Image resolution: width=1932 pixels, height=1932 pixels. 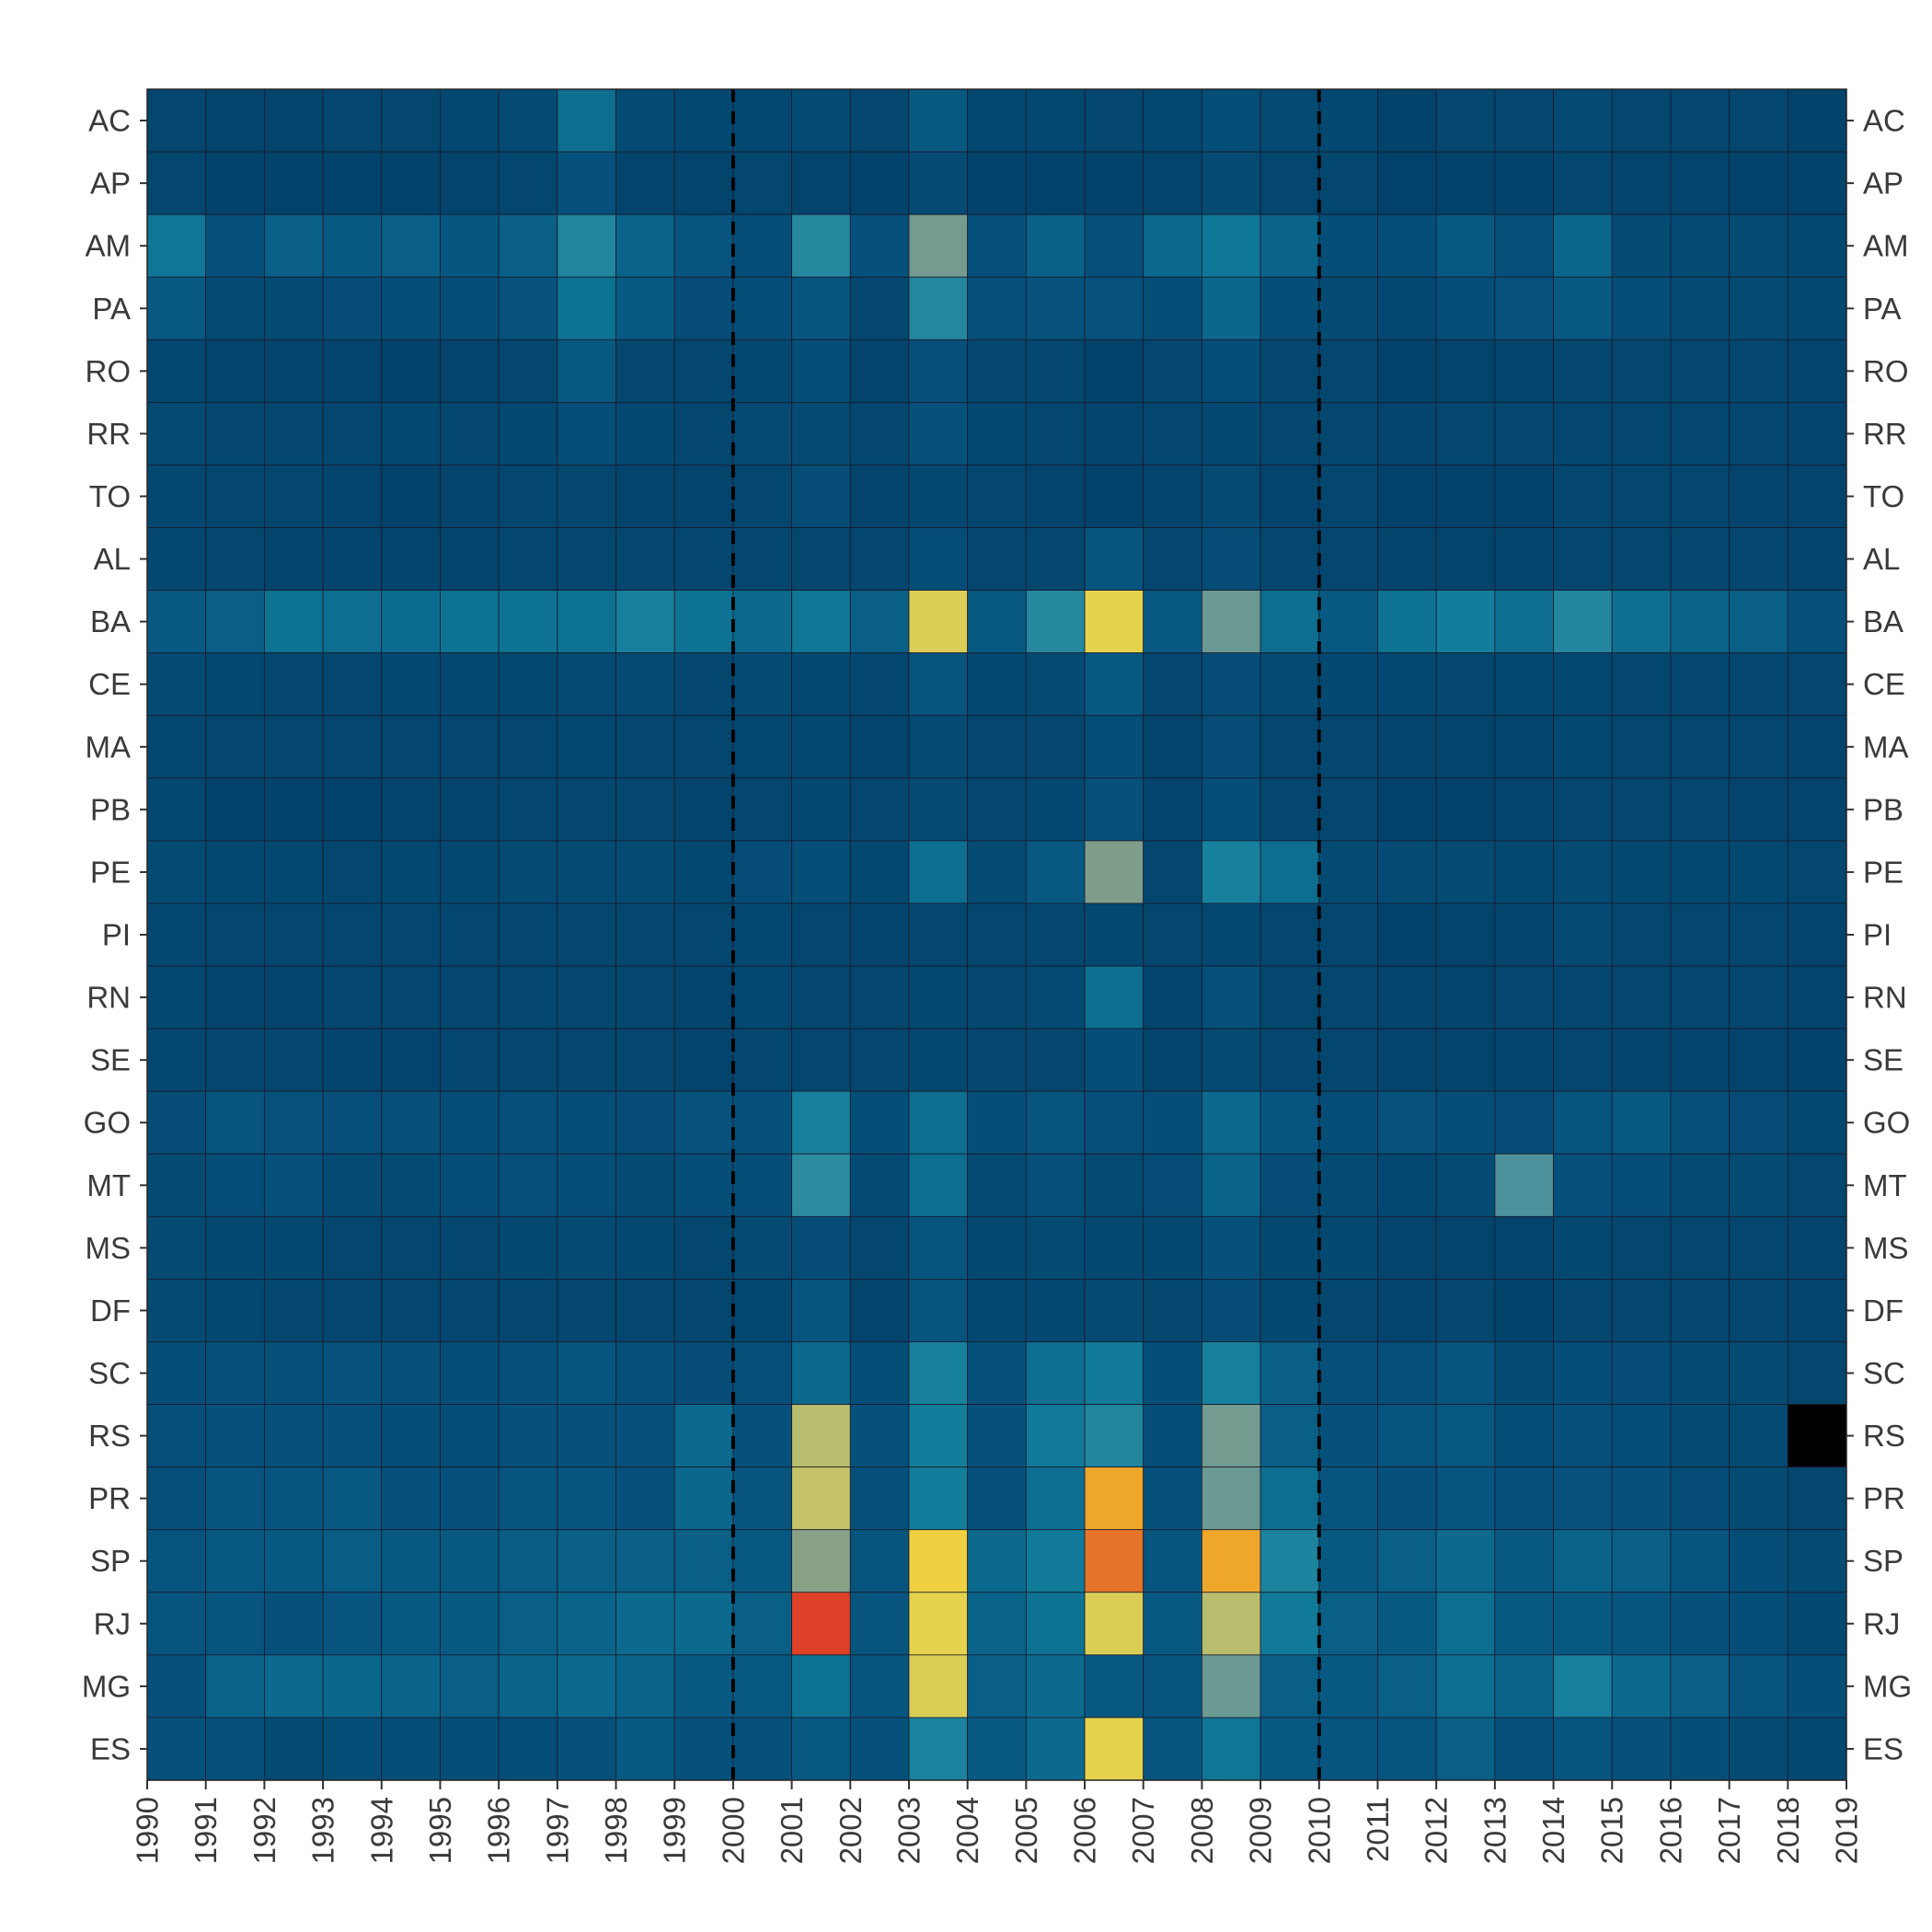 I want to click on heatmap-cell-RR-2010, so click(x=1348, y=433).